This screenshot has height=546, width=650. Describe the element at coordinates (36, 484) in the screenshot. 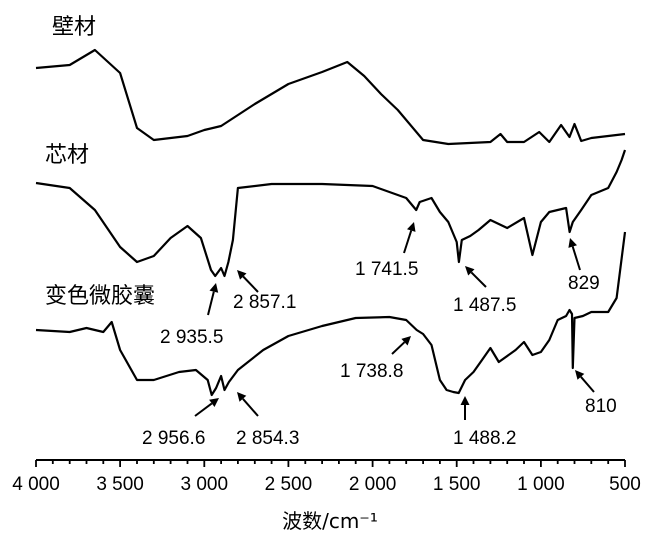

I see `x-tick-label-1: 4 000` at that location.